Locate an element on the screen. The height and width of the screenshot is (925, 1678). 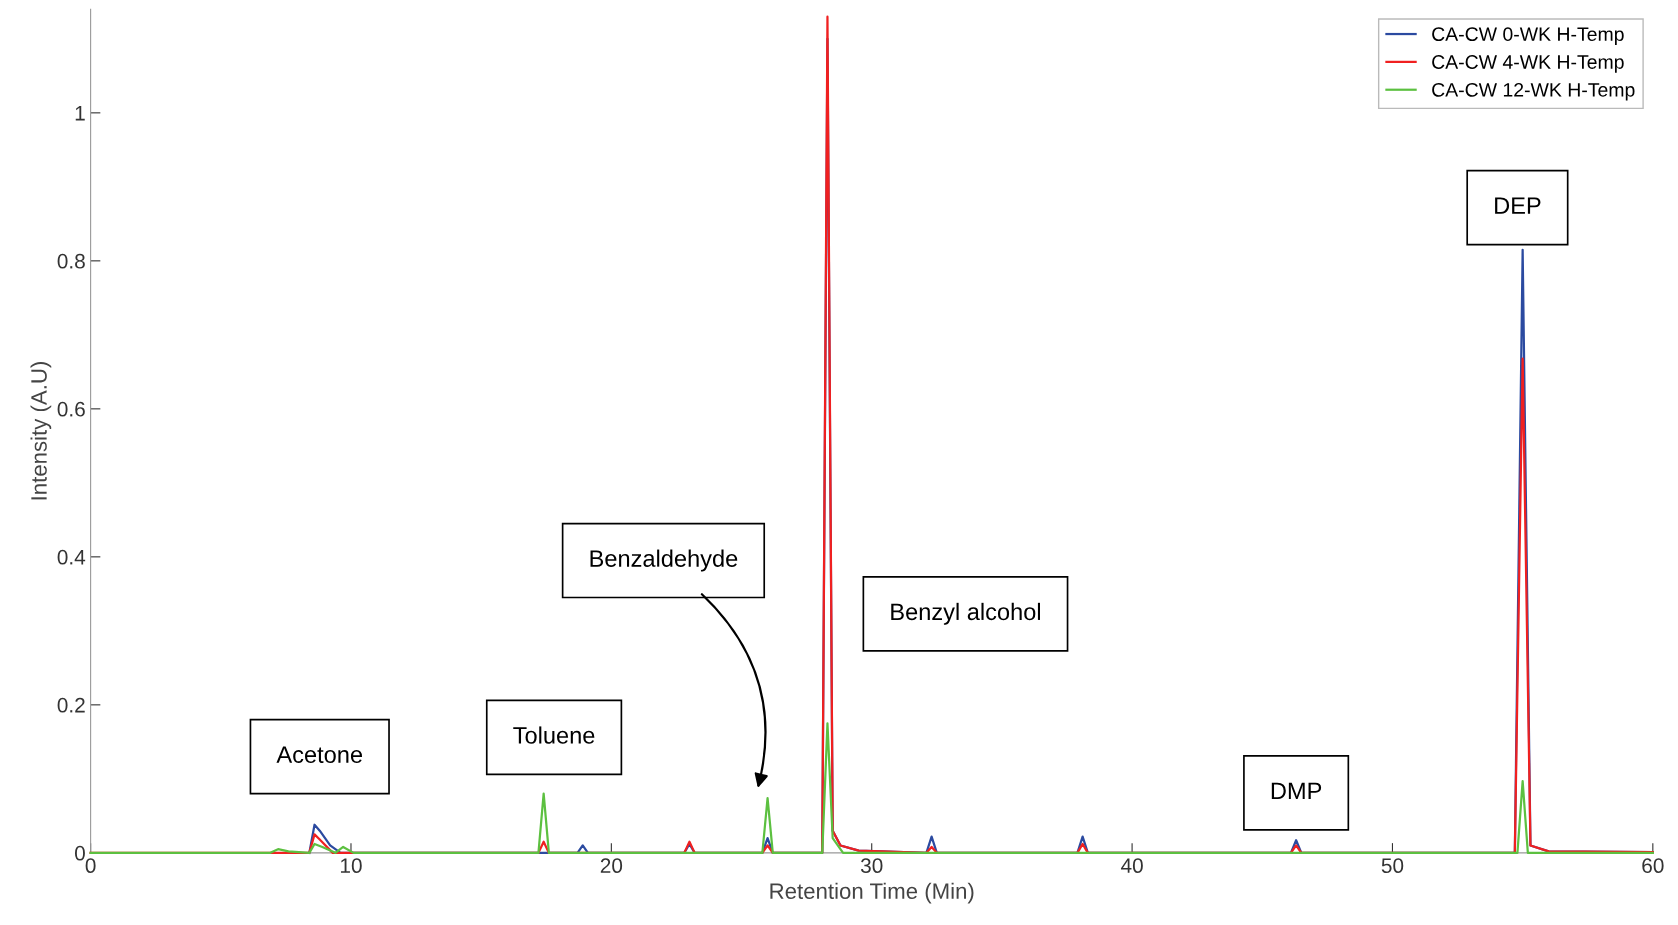
y-tick-label: 0.2 is located at coordinates (71, 705).